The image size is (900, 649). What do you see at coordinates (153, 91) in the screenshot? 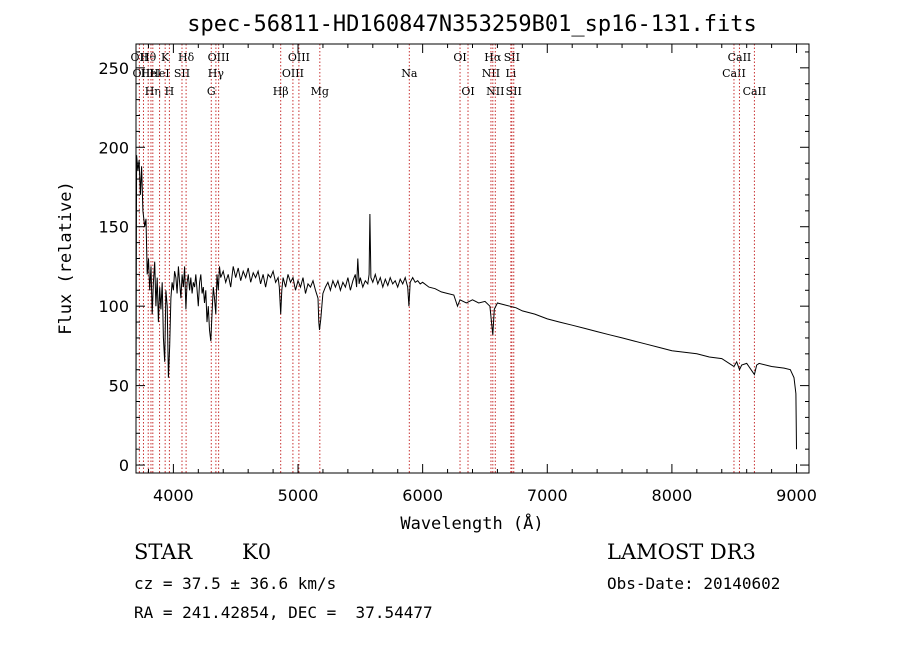
I see `line-marker-label: Hη` at bounding box center [153, 91].